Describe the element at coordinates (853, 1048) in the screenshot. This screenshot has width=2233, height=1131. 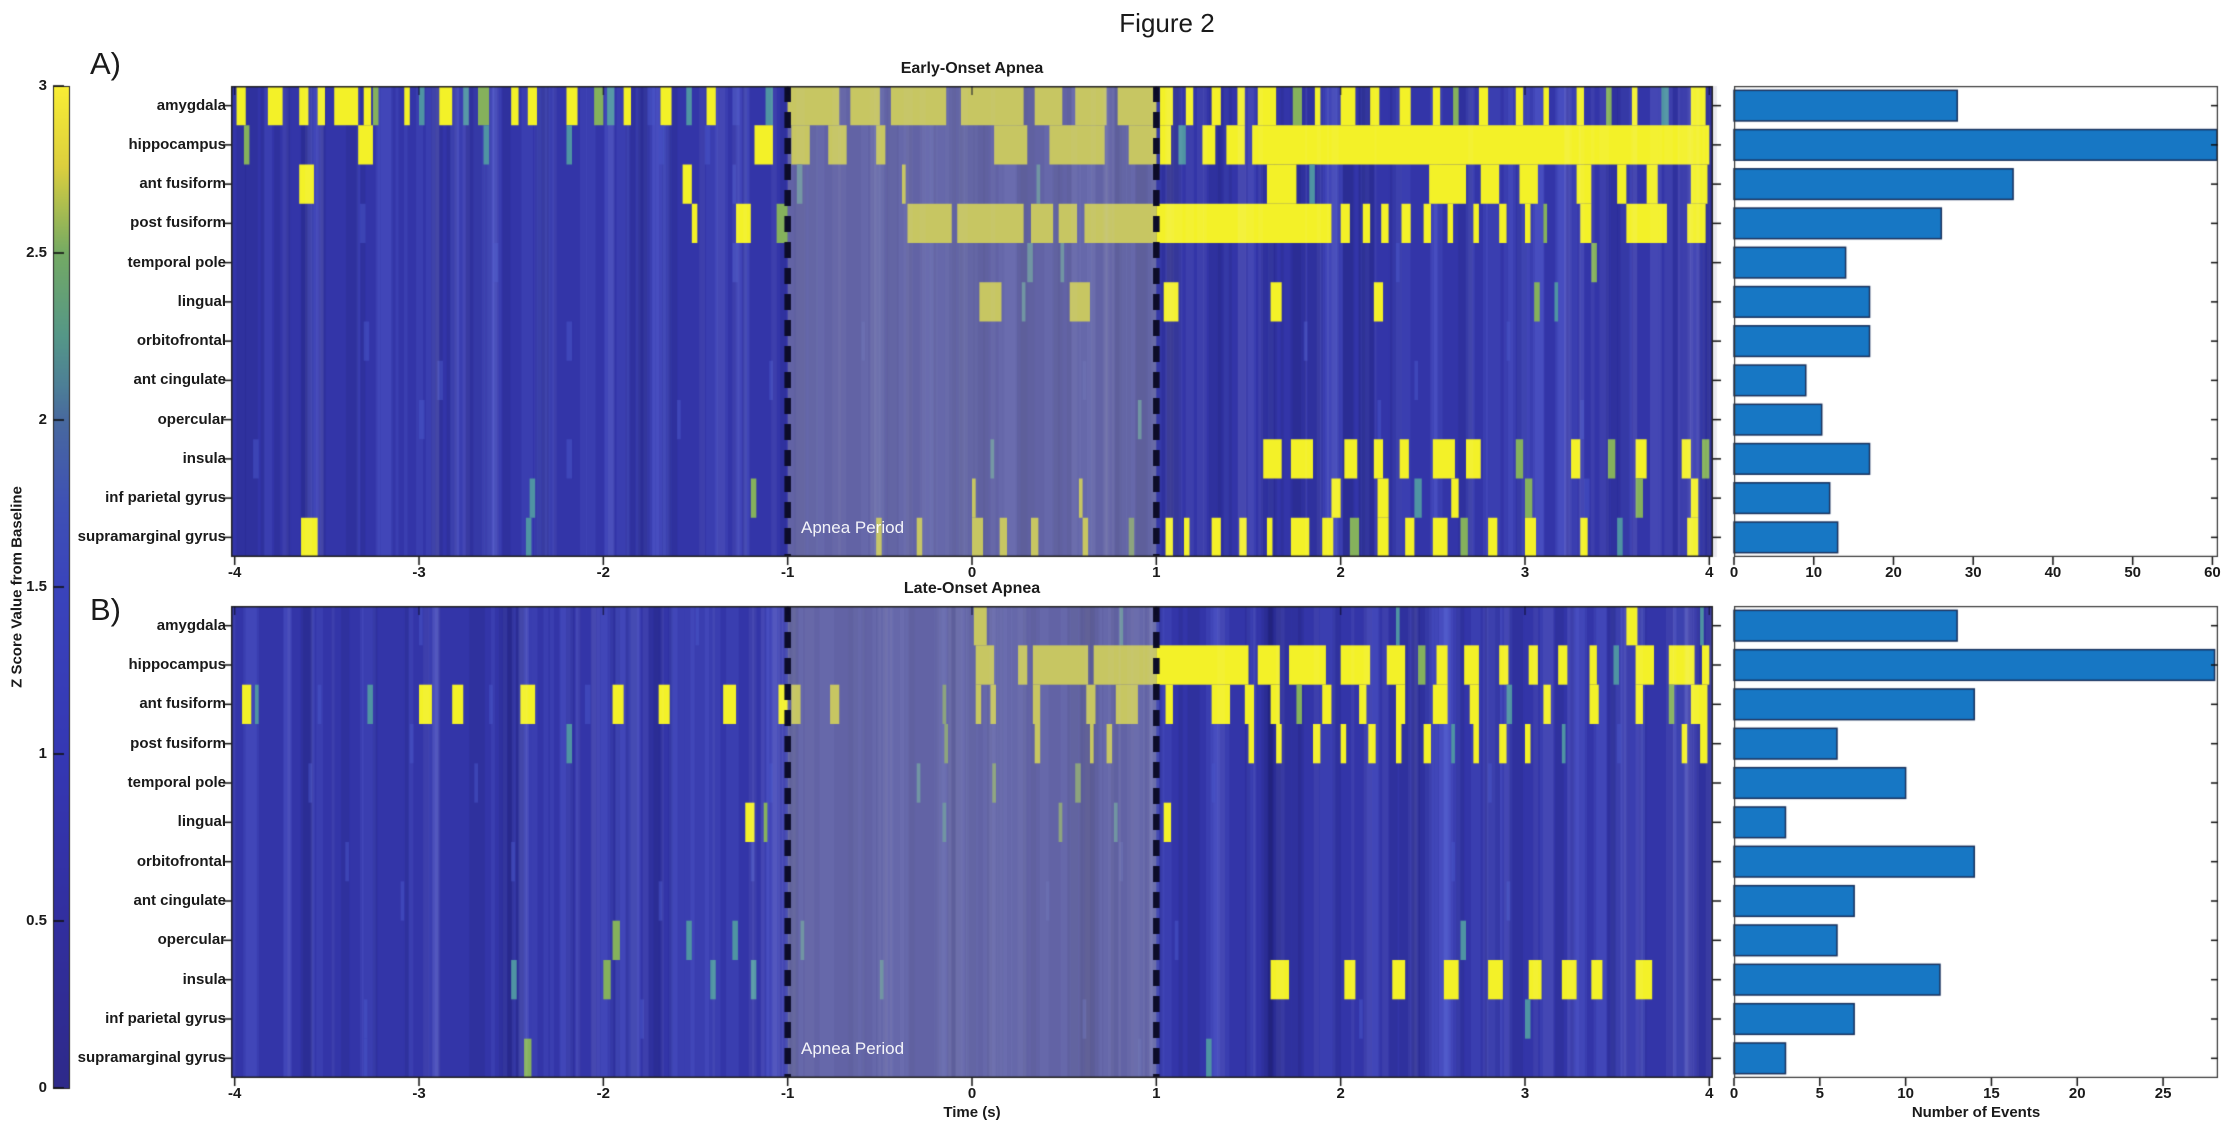
I see `apnea-period-label-b: Apnea Period` at that location.